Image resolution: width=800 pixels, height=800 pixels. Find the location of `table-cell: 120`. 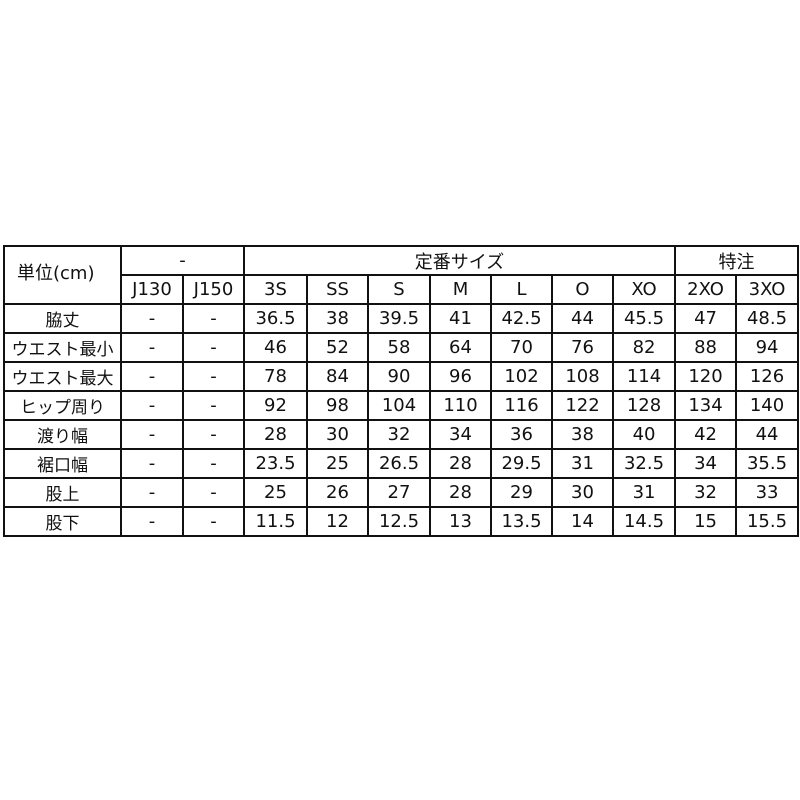

table-cell: 120 is located at coordinates (706, 376).